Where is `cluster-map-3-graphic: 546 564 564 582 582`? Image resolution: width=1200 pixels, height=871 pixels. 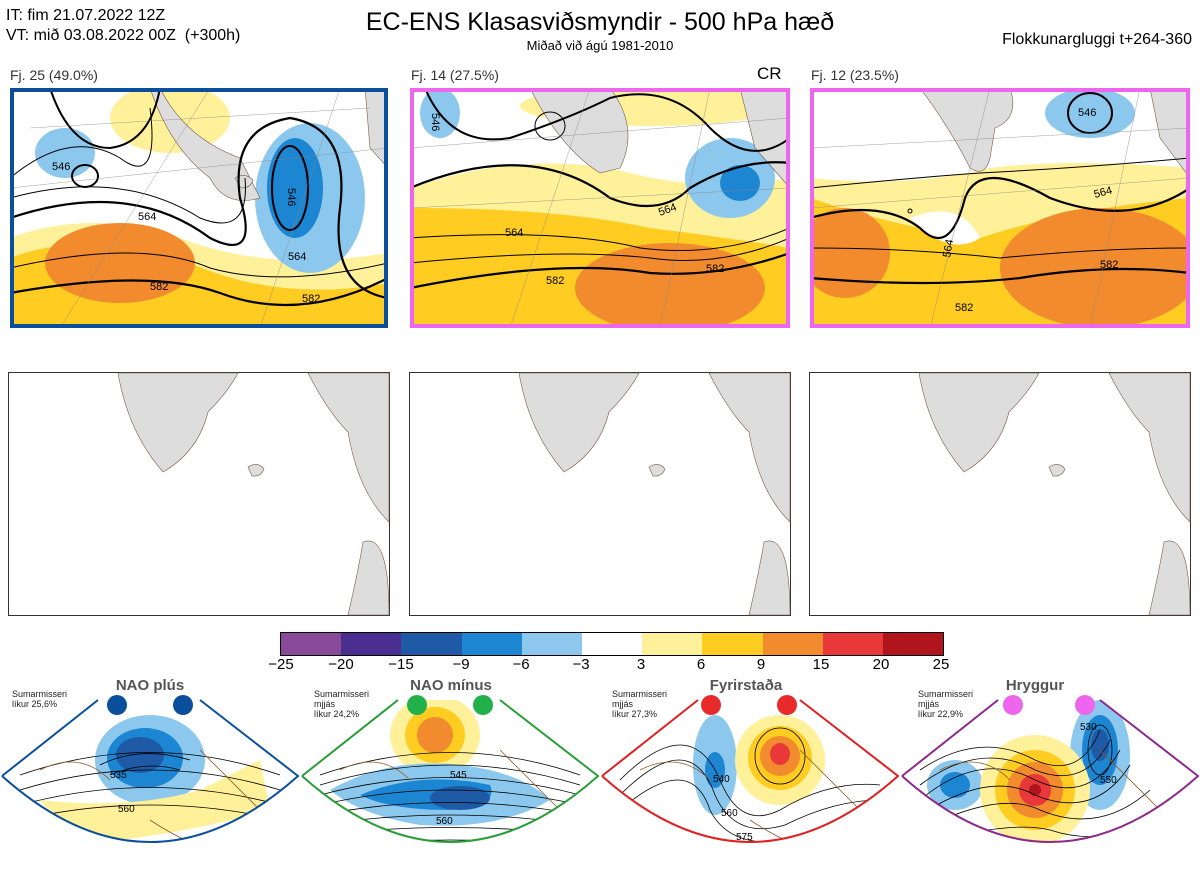
cluster-map-3-graphic: 546 564 564 582 582 is located at coordinates (1000, 208).